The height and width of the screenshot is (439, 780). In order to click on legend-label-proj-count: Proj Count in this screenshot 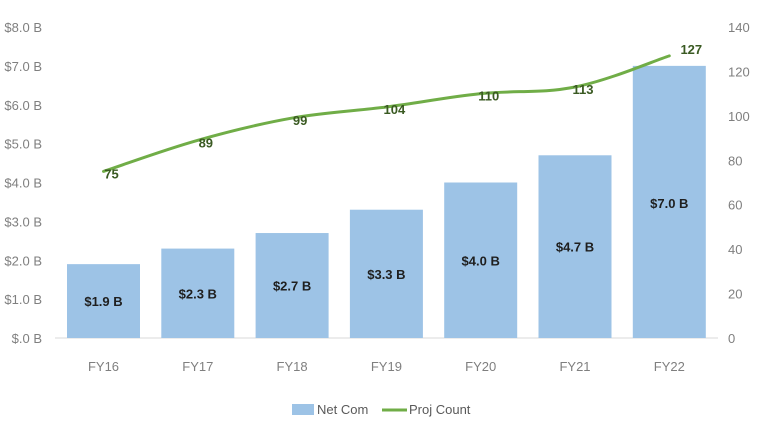, I will do `click(440, 409)`.